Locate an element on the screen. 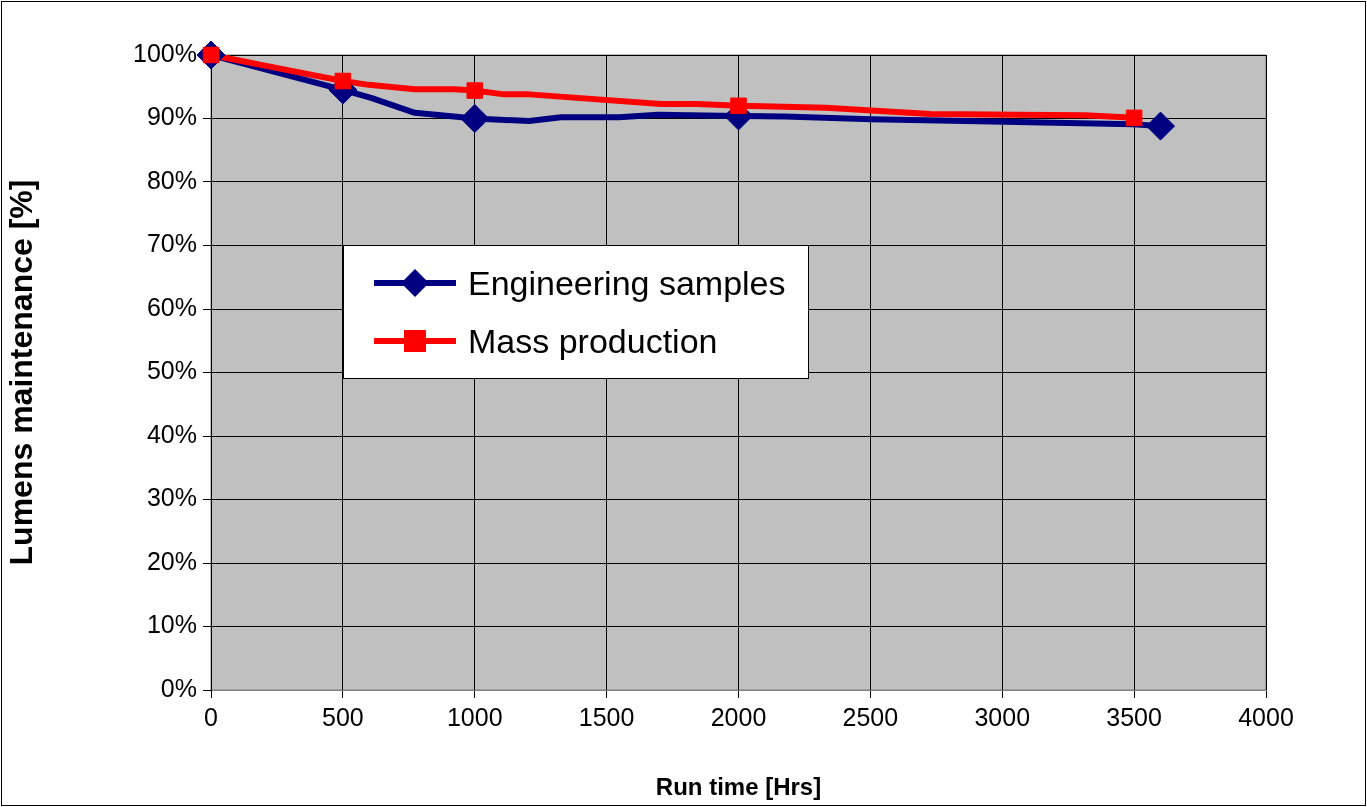 Image resolution: width=1367 pixels, height=807 pixels. x-tick-label: 2500 is located at coordinates (870, 716).